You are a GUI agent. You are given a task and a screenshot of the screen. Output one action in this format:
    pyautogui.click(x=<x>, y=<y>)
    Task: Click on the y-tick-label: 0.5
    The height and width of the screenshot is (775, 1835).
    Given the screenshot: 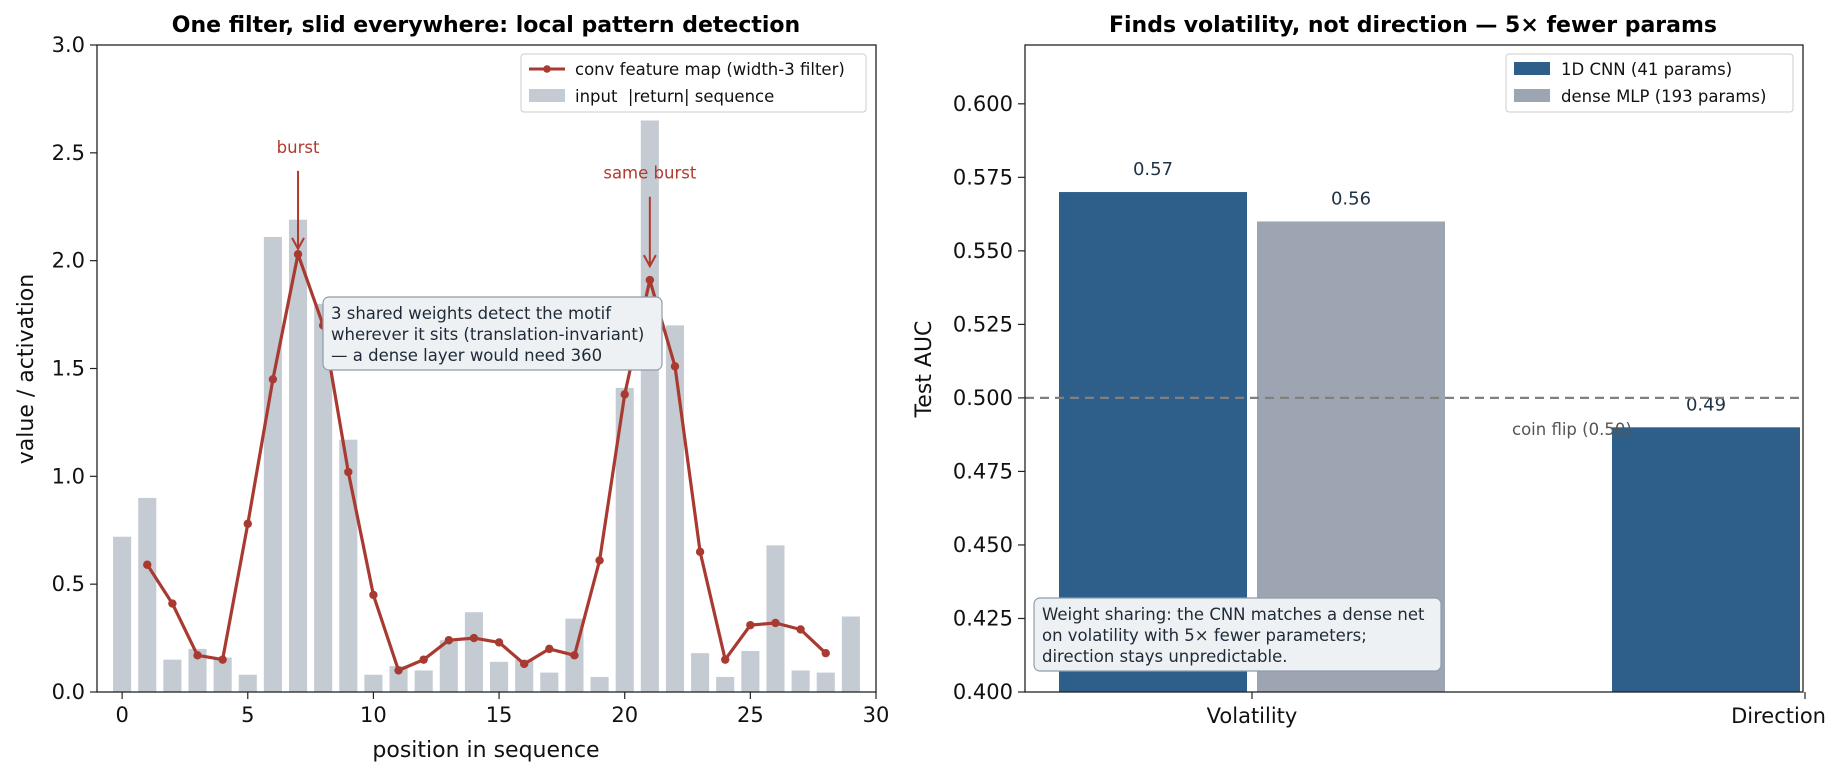 What is the action you would take?
    pyautogui.click(x=68, y=584)
    